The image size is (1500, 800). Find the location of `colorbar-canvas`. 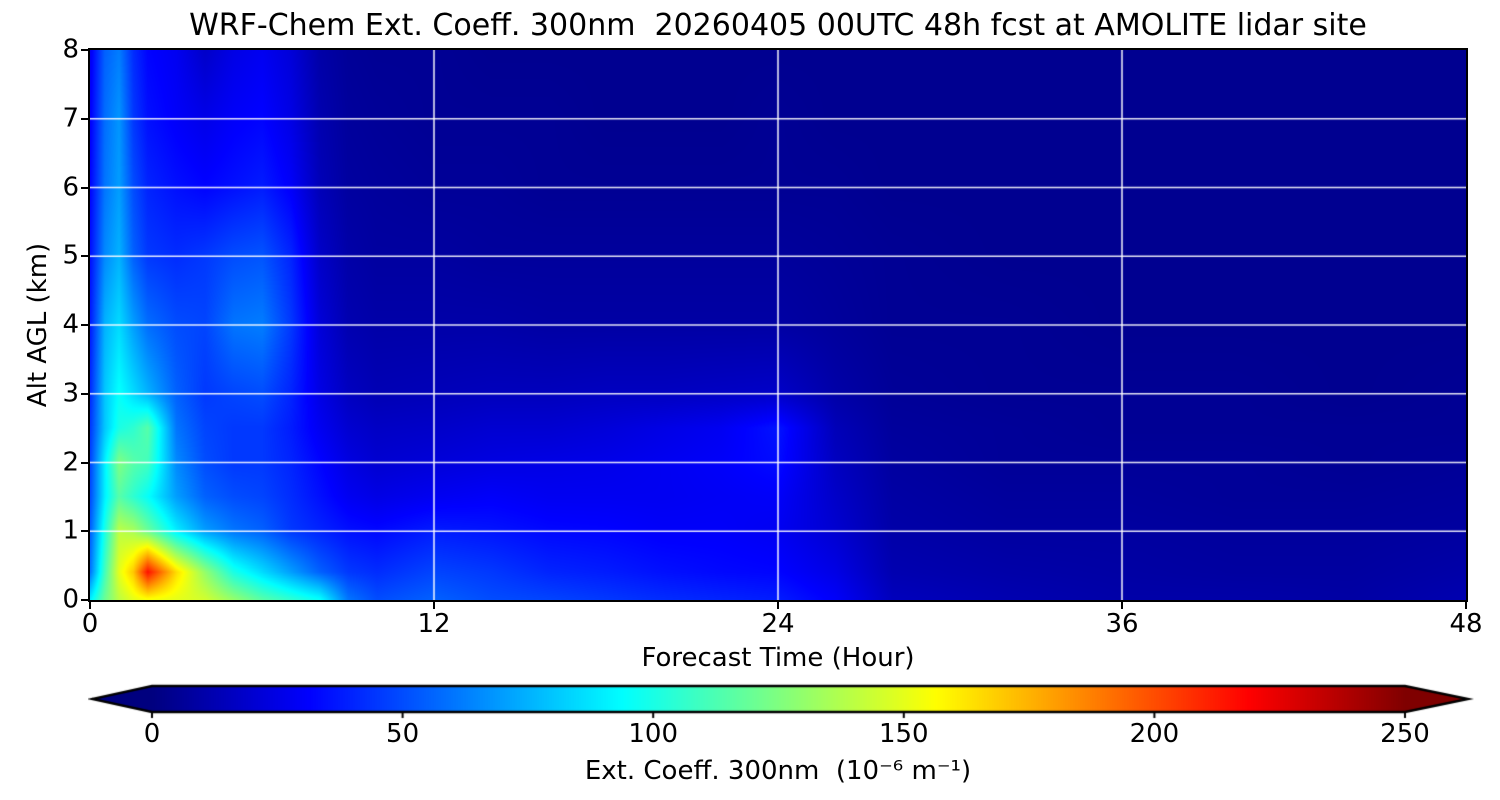

colorbar-canvas is located at coordinates (781, 702).